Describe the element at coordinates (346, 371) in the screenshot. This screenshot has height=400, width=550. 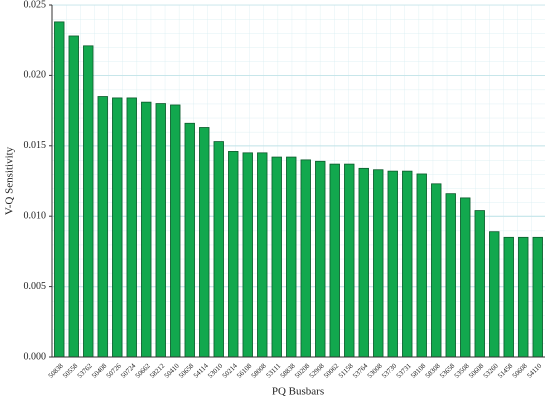
I see `x-tick-label: 51158` at that location.